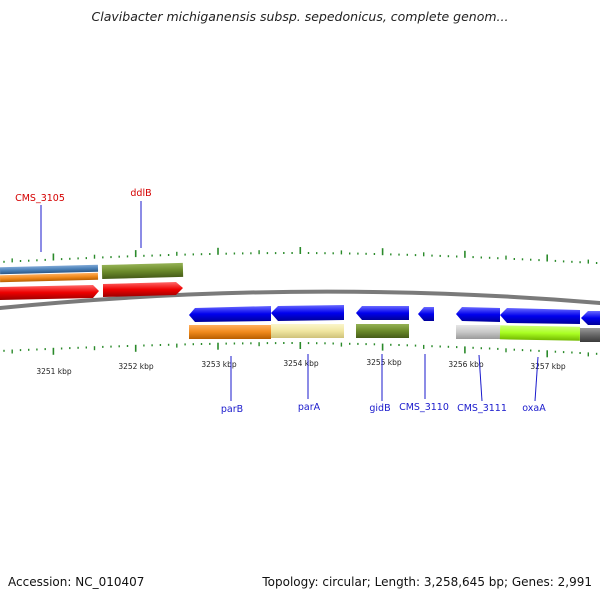 The image size is (600, 600). I want to click on cds-arrow-ddlb, so click(143, 289).